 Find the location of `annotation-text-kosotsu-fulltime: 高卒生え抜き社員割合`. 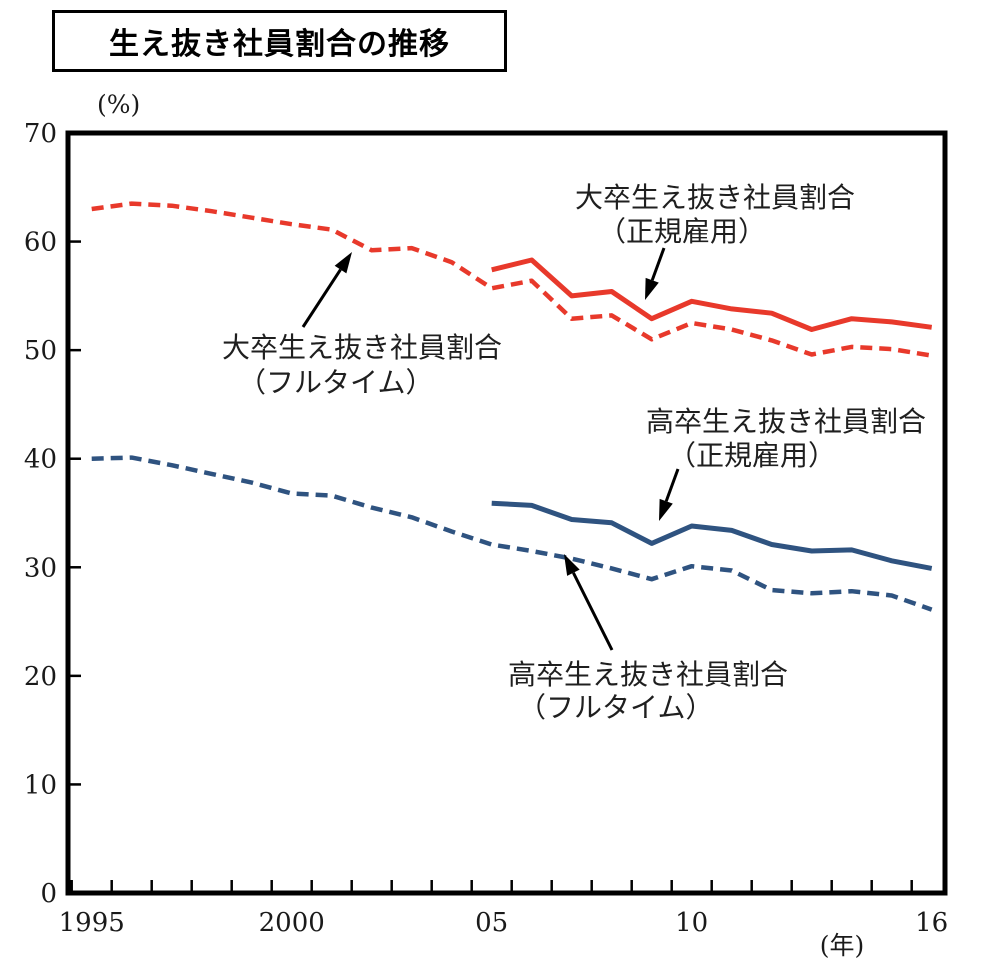

annotation-text-kosotsu-fulltime: 高卒生え抜き社員割合 is located at coordinates (648, 675).